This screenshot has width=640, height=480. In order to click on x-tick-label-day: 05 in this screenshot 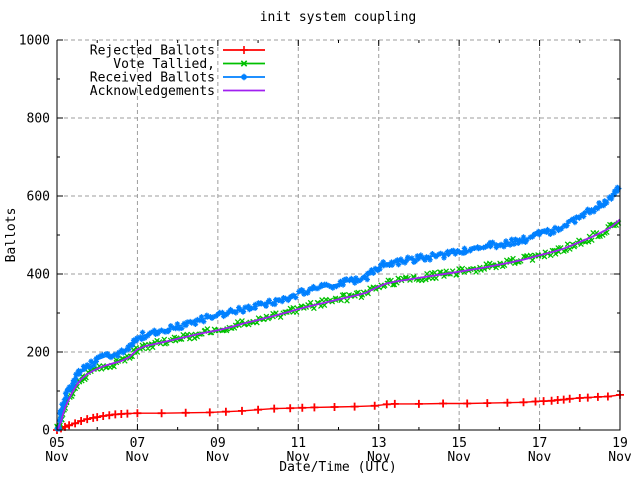, I will do `click(57, 443)`.